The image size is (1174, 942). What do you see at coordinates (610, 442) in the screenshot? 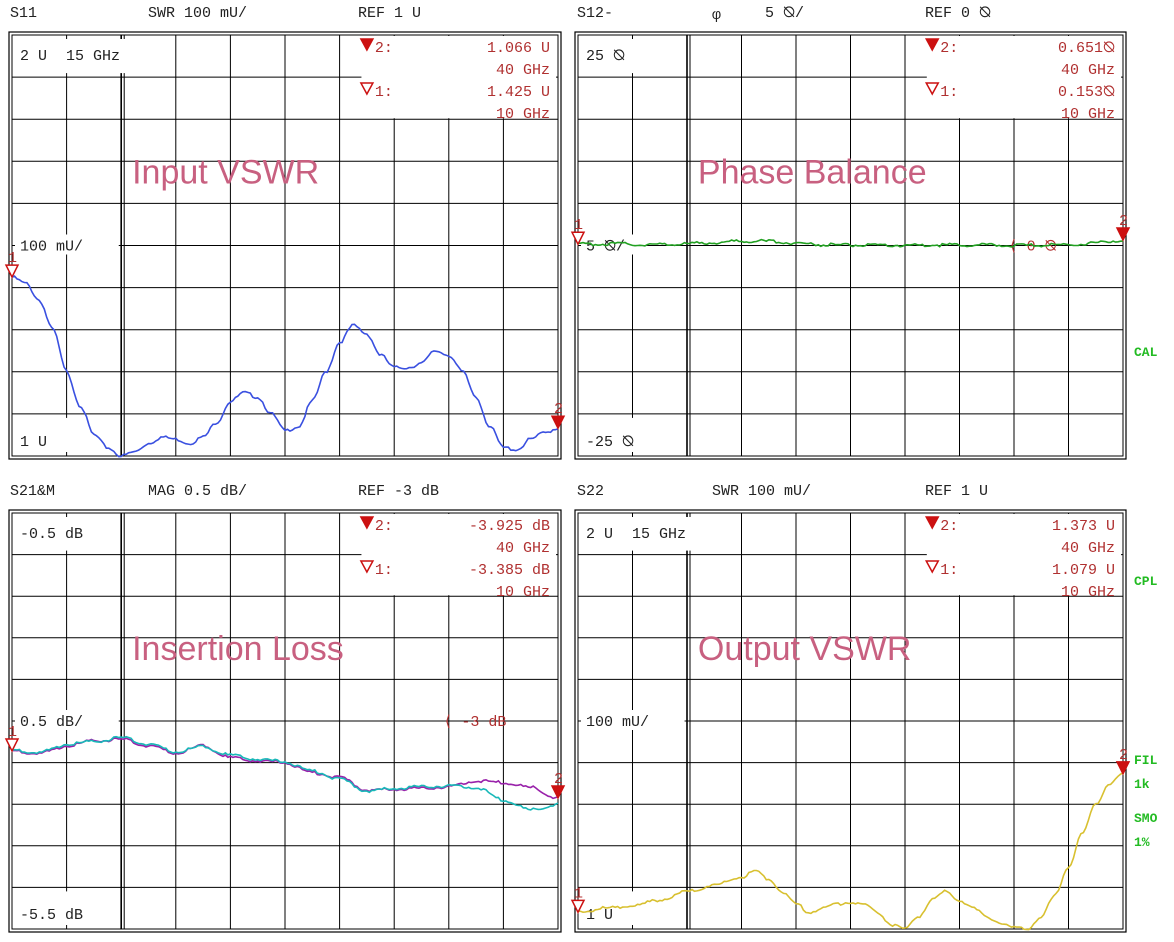
I see `bottom-scale-label: -25 ⦰` at bounding box center [610, 442].